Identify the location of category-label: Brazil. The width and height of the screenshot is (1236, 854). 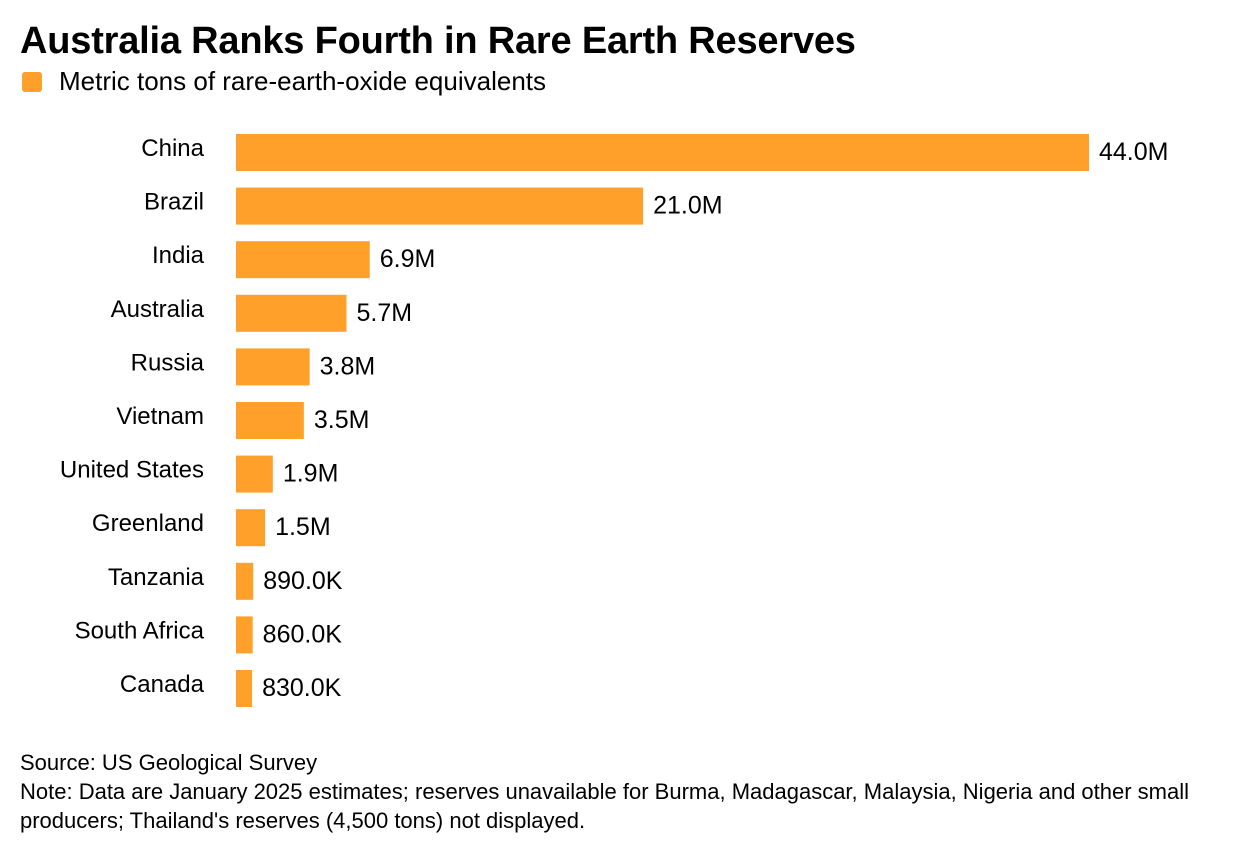
(174, 202).